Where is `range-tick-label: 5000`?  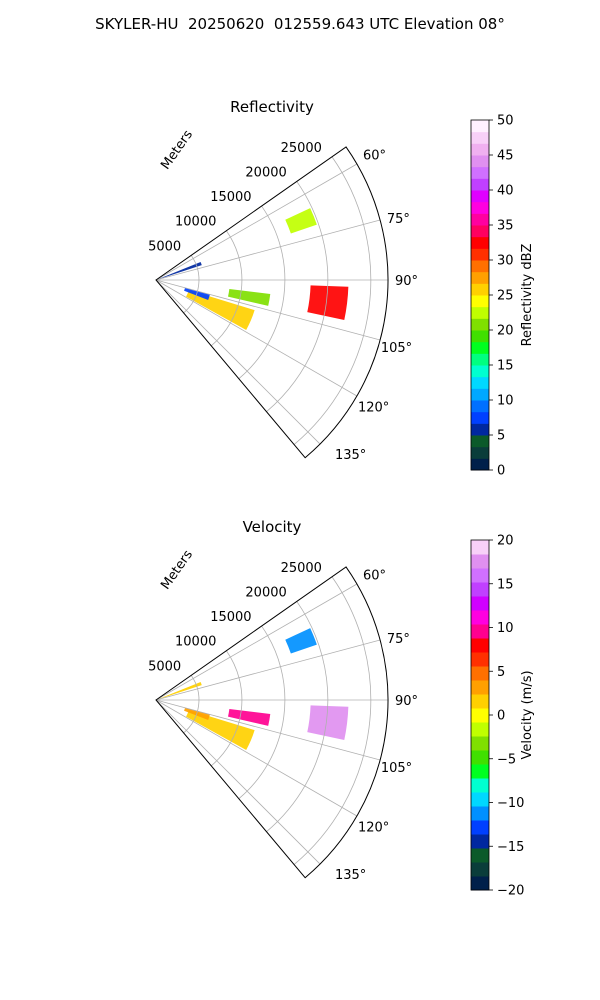 range-tick-label: 5000 is located at coordinates (164, 666).